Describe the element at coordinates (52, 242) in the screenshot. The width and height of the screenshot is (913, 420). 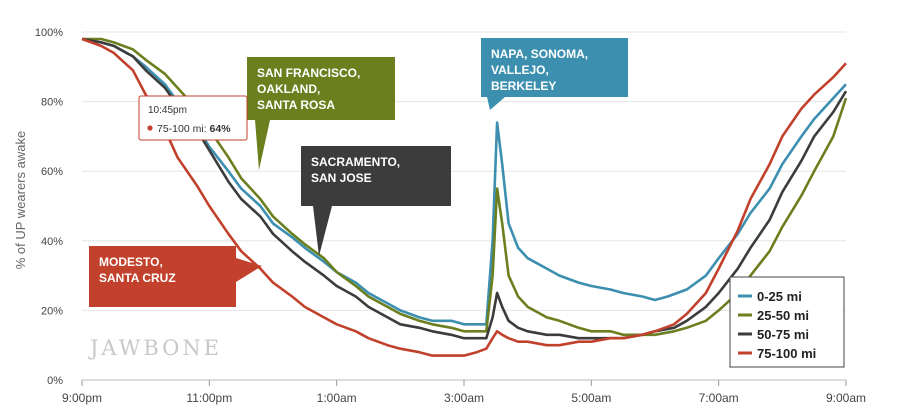
I see `y-tick-label: 40%` at that location.